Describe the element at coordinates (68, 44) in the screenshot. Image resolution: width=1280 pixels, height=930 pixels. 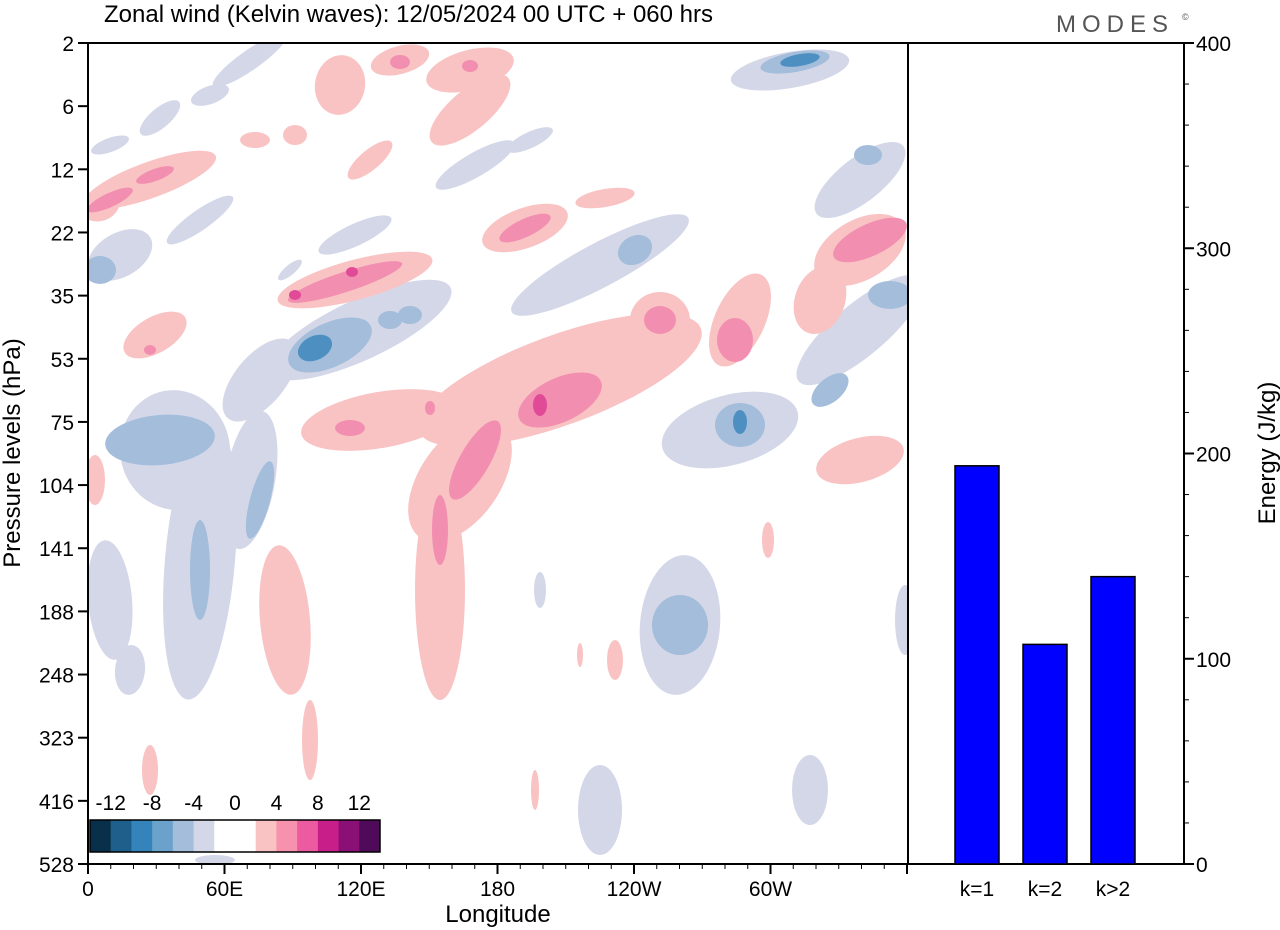
I see `y-tick-label: 2` at that location.